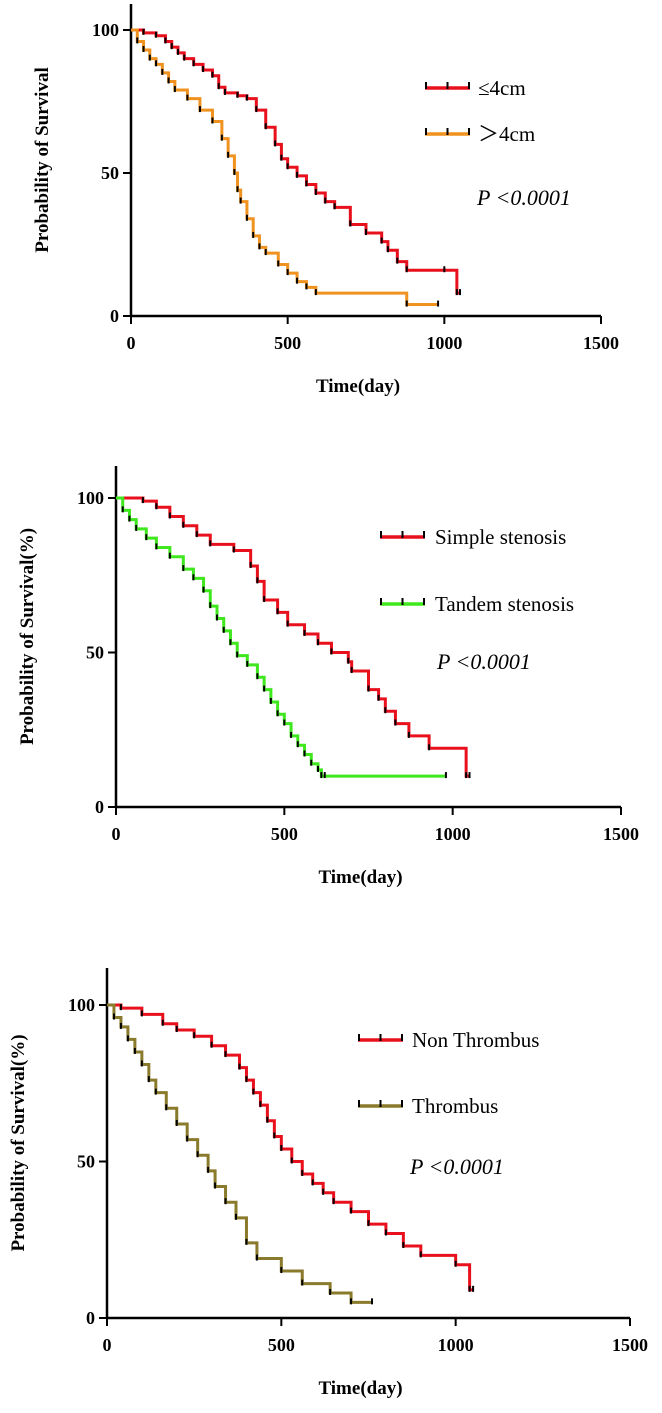  Describe the element at coordinates (506, 134) in the screenshot. I see `legend-label-2: ＞4cm` at that location.